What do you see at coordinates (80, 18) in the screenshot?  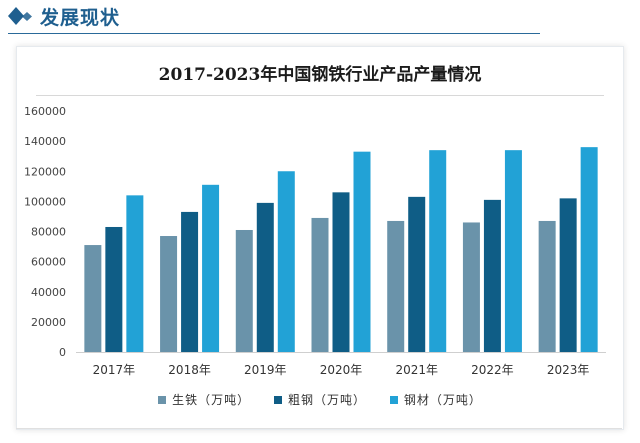 I see `section-title: 发展现状` at bounding box center [80, 18].